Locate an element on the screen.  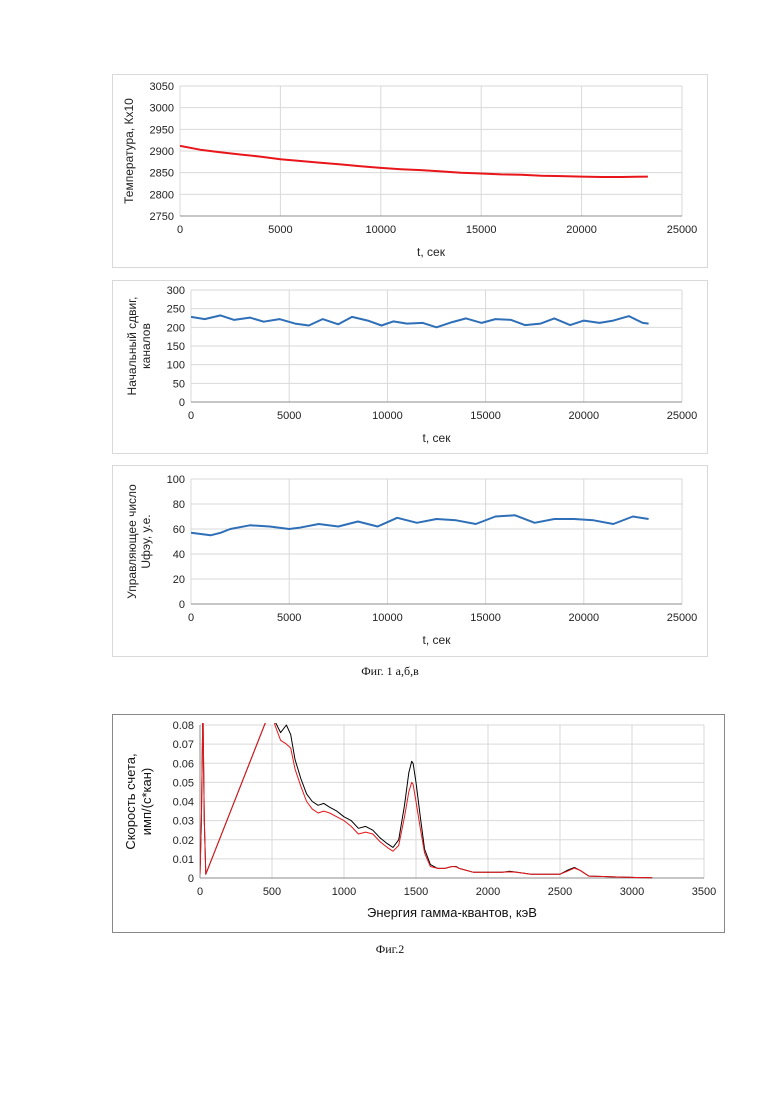
y-tick-label: 0.04 is located at coordinates (183, 803).